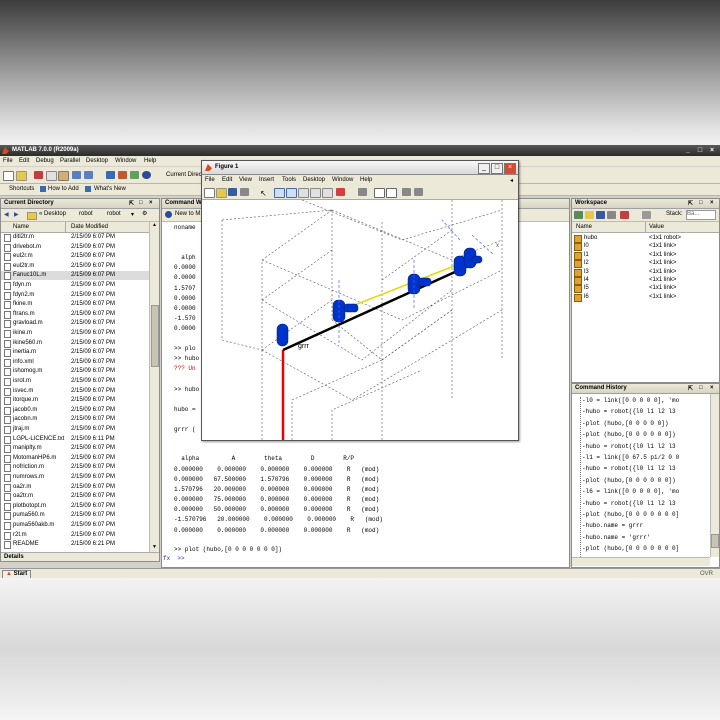  What do you see at coordinates (267, 180) in the screenshot?
I see `figure-menu-insert: Insert` at bounding box center [267, 180].